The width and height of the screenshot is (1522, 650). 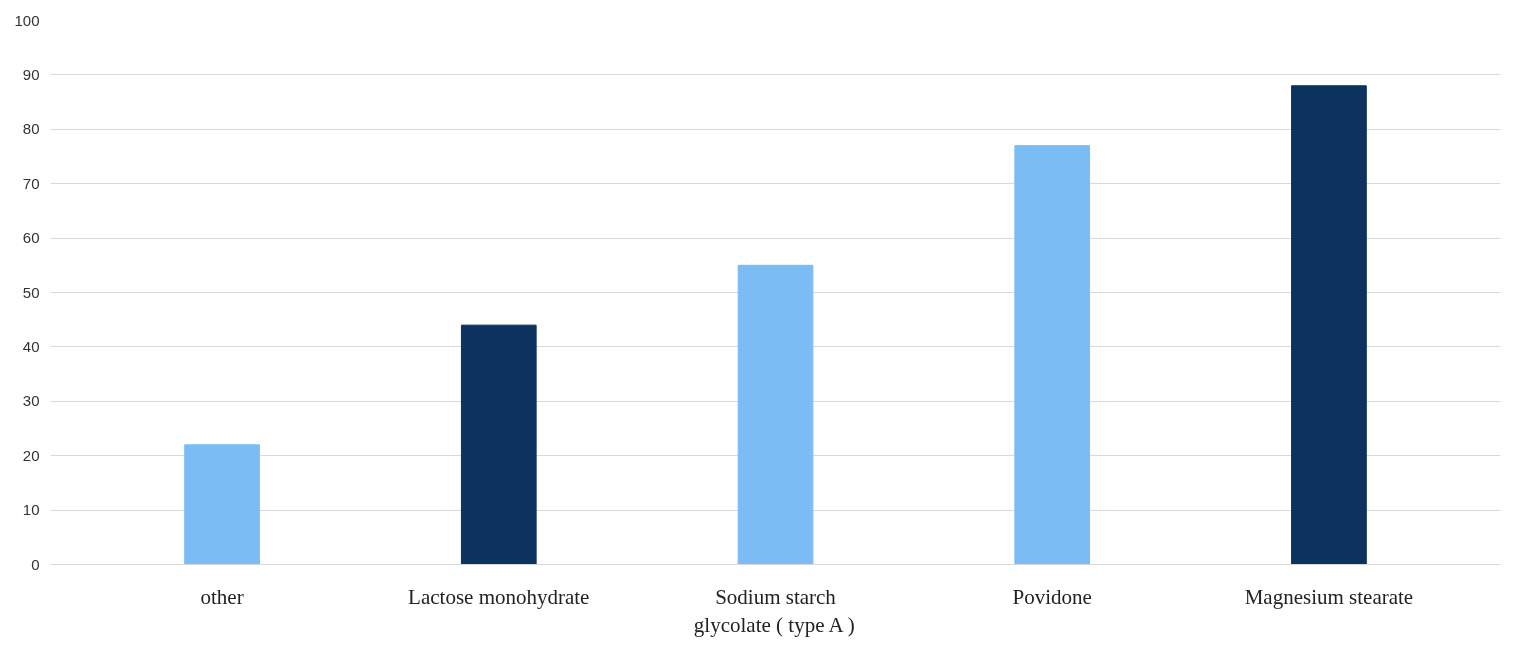 I want to click on y-tick-label: 80, so click(x=31, y=129).